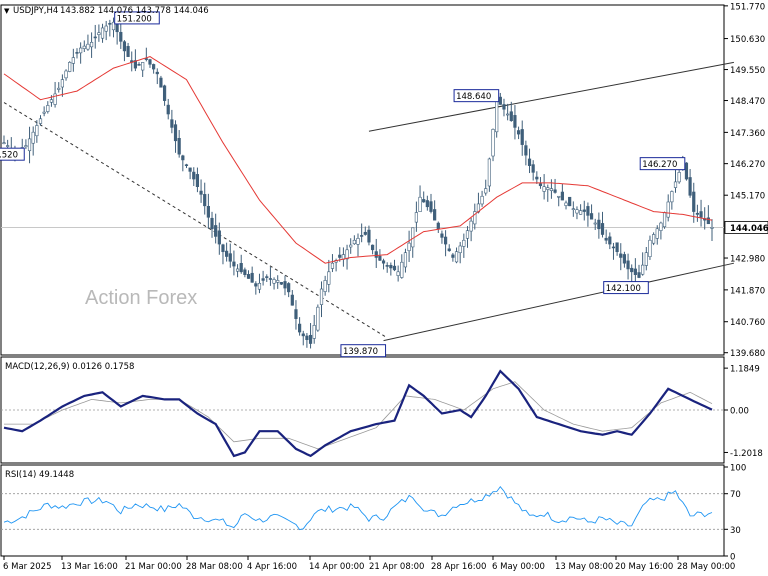 This screenshot has width=768, height=576. I want to click on price-annotation-label: 151.200, so click(134, 19).